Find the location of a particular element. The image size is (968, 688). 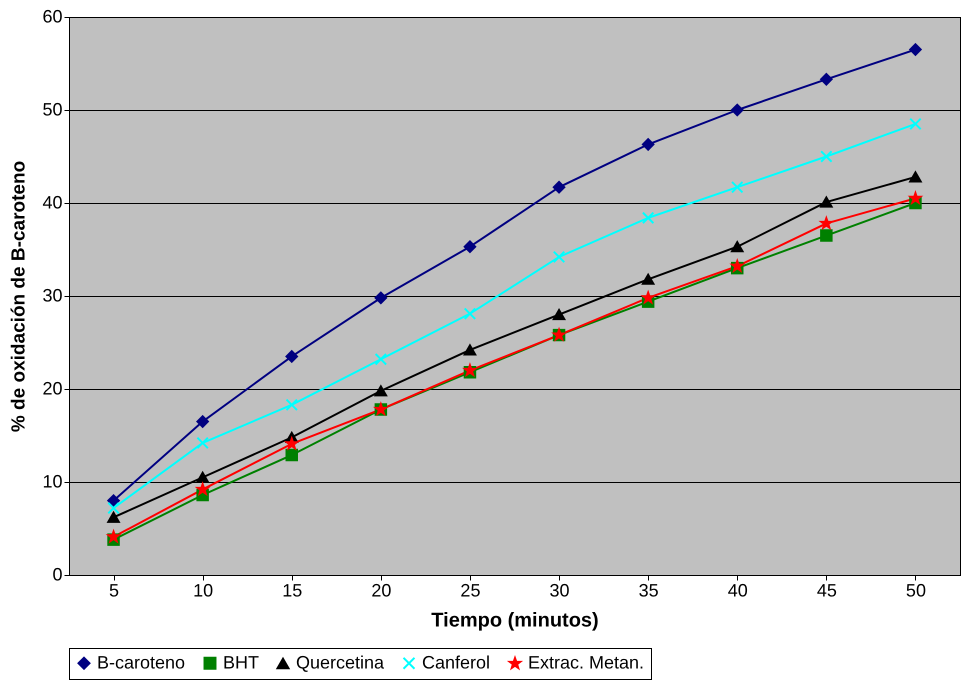

legend-label: B-caroteno is located at coordinates (141, 662).